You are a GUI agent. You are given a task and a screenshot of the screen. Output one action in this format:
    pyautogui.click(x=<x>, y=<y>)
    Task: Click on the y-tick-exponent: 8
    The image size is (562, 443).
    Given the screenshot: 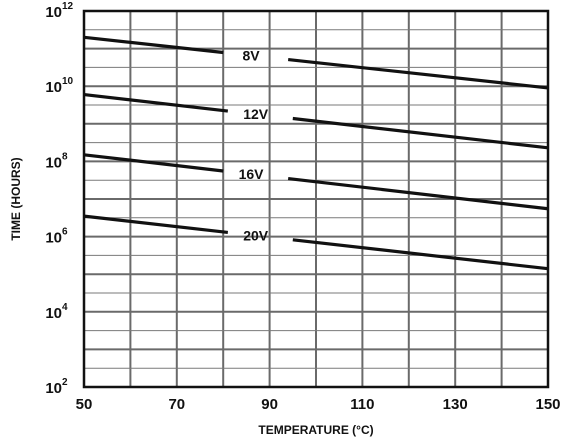 What is the action you would take?
    pyautogui.click(x=65, y=156)
    